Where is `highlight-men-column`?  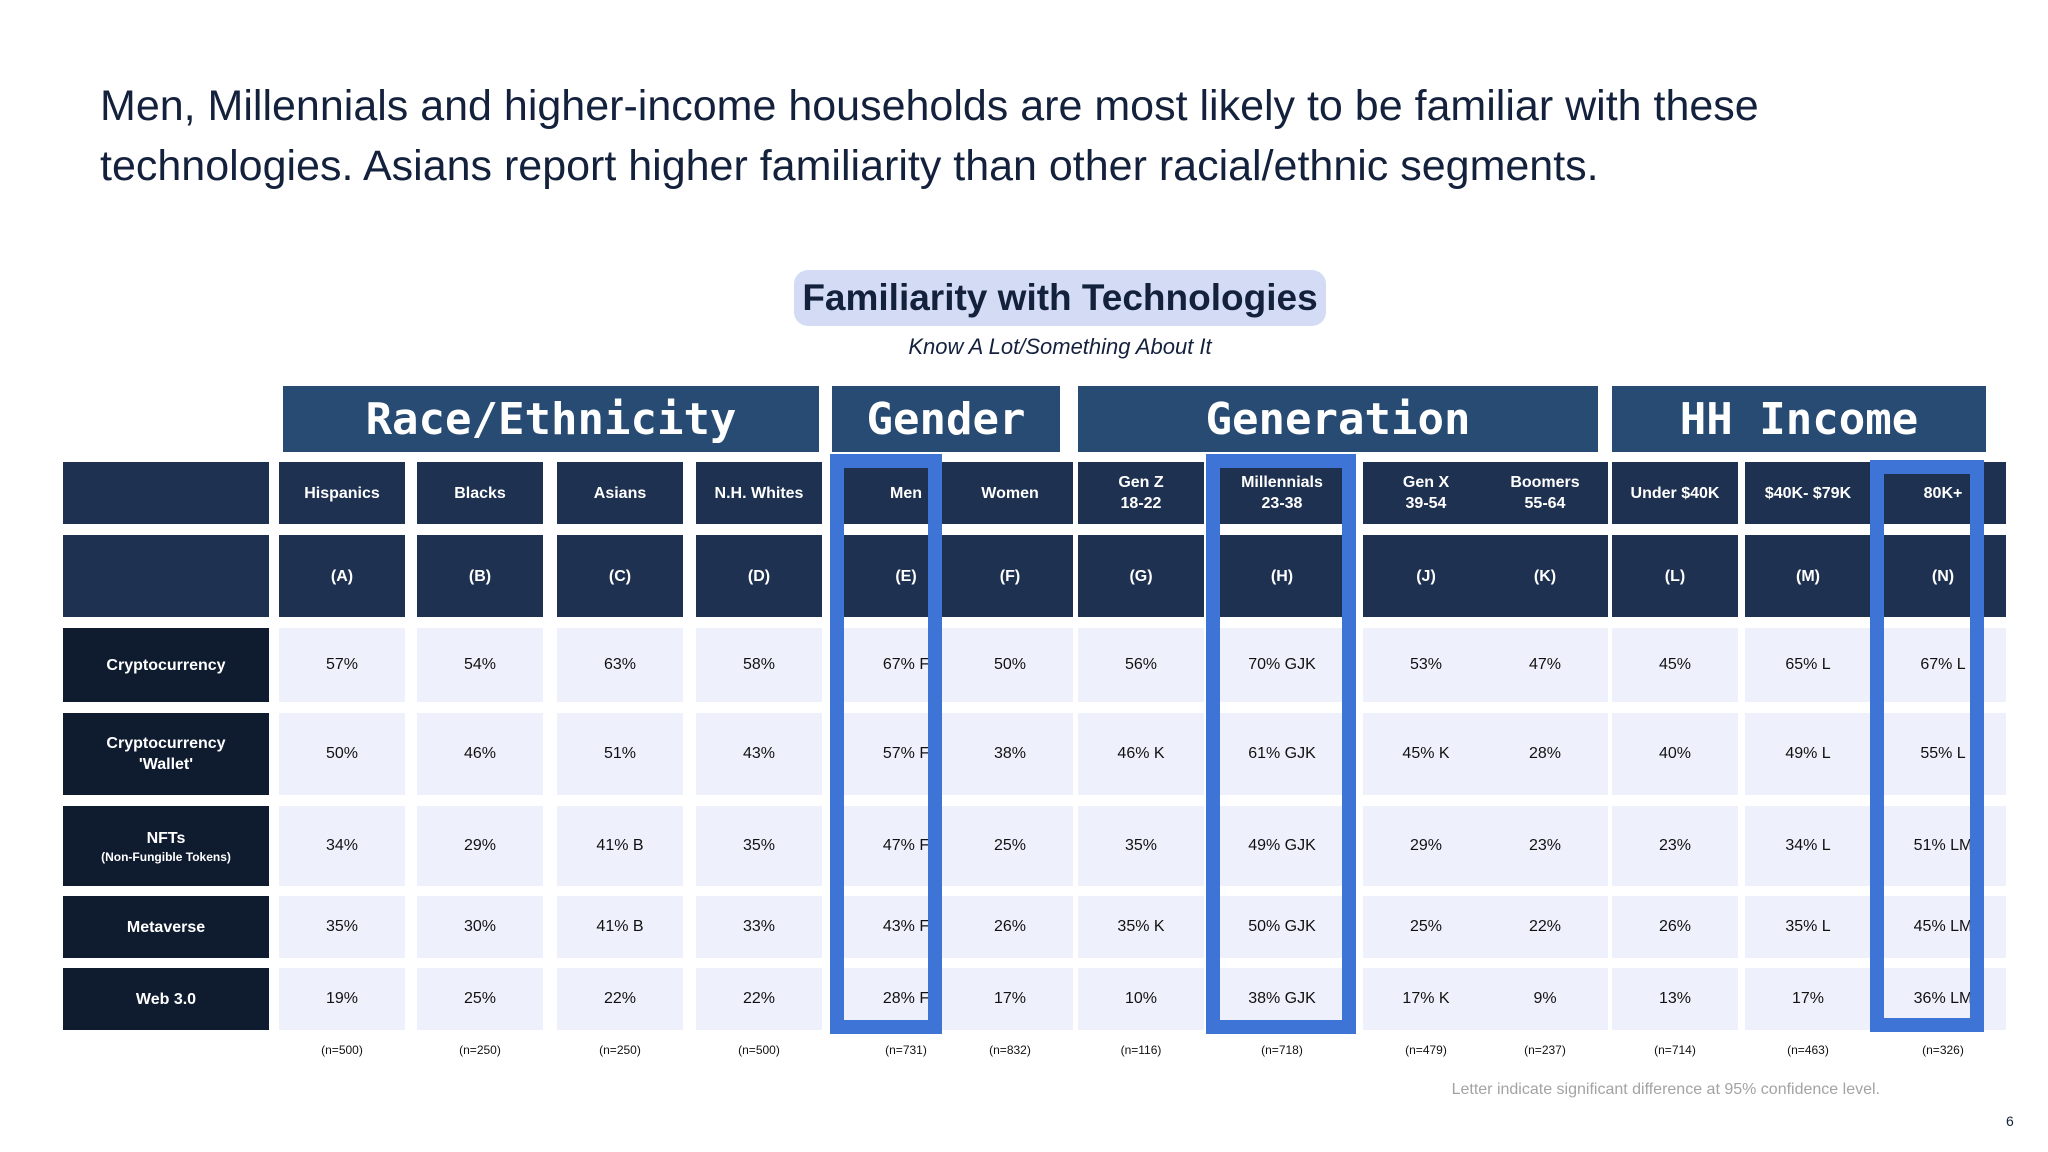 highlight-men-column is located at coordinates (886, 744).